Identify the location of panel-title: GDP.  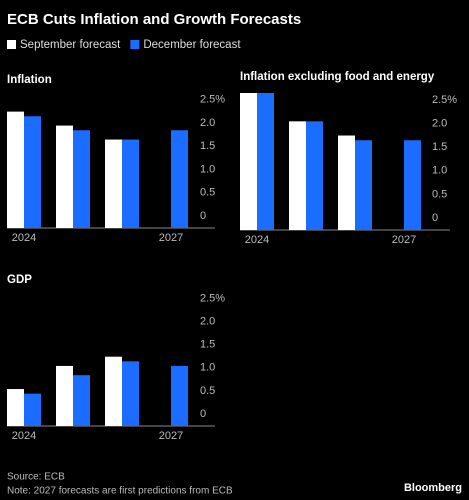
(19, 280).